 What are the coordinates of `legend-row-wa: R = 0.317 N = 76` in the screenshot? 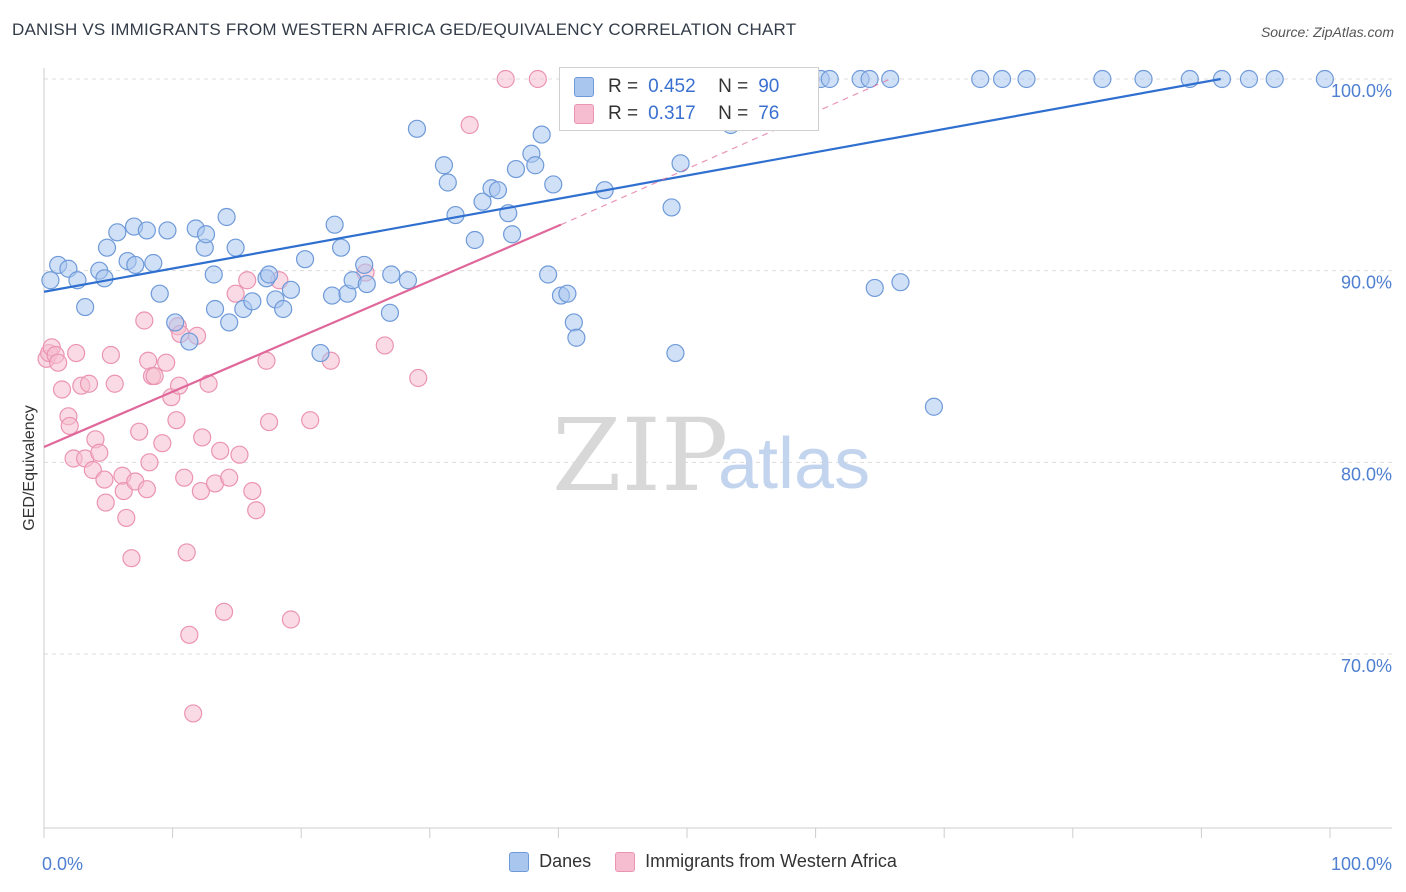 It's located at (676, 114).